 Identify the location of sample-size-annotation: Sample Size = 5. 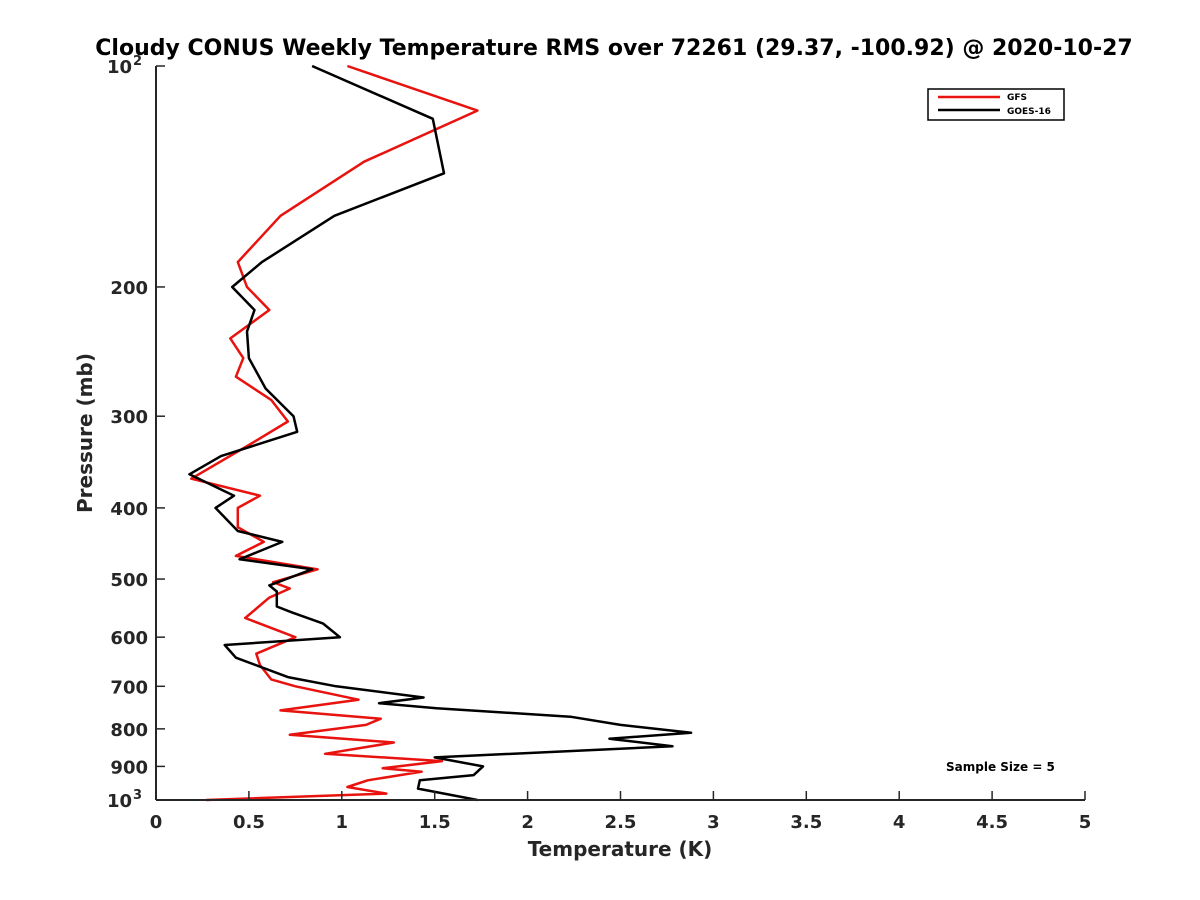
(1000, 767).